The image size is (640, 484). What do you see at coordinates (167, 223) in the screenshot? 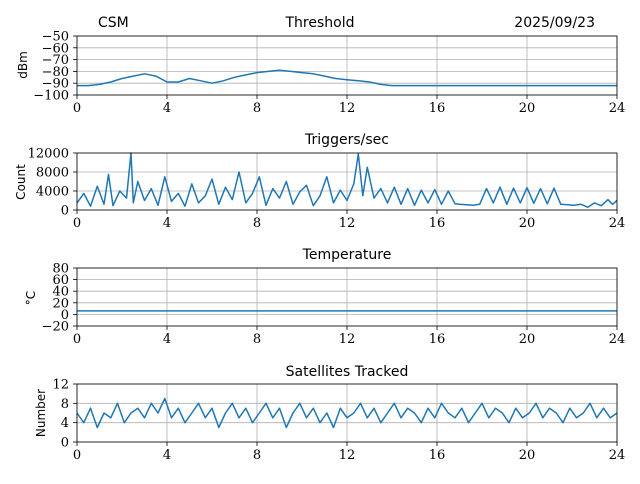
I see `triggers-xtick-label: 4` at bounding box center [167, 223].